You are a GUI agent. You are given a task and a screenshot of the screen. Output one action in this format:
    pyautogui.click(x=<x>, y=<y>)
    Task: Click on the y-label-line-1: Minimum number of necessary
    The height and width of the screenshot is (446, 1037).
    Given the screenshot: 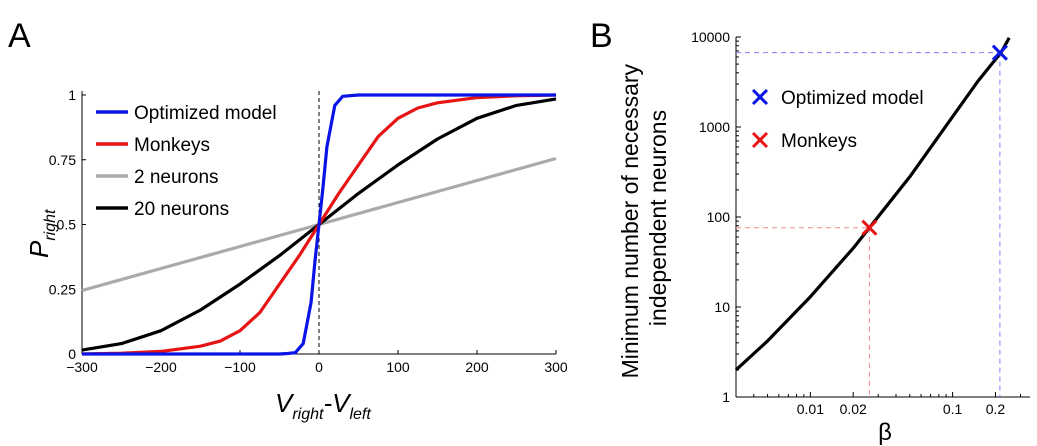 What is the action you would take?
    pyautogui.click(x=630, y=220)
    